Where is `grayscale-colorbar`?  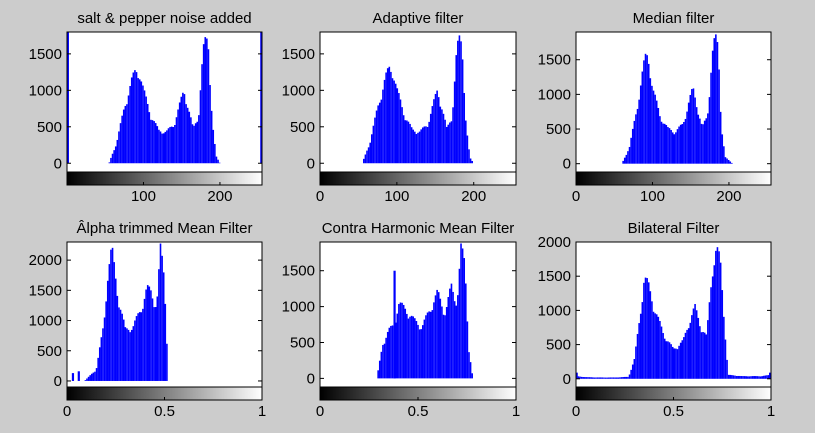
grayscale-colorbar is located at coordinates (673, 178).